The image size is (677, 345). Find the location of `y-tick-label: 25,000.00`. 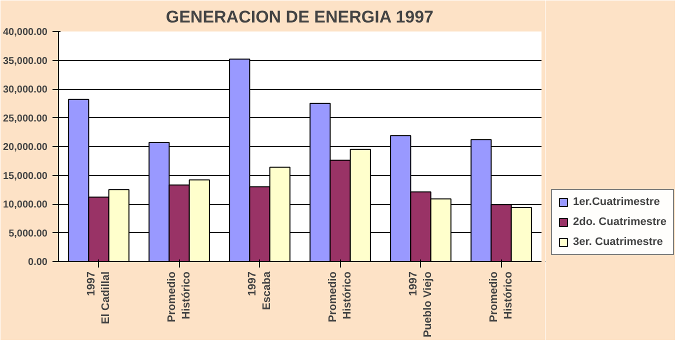

y-tick-label: 25,000.00 is located at coordinates (25, 118).